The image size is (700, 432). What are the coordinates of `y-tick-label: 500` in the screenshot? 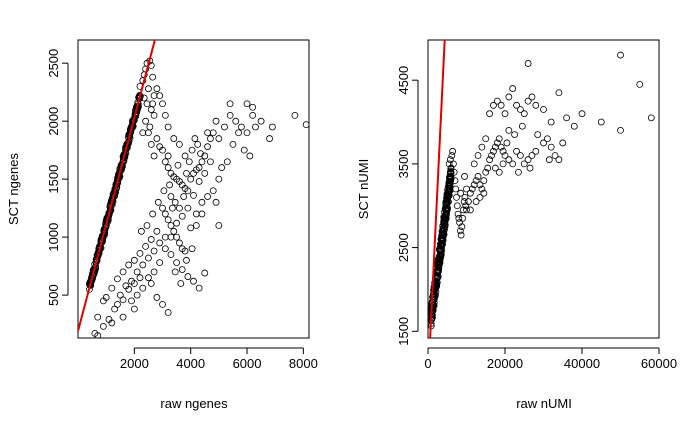 It's located at (53, 295).